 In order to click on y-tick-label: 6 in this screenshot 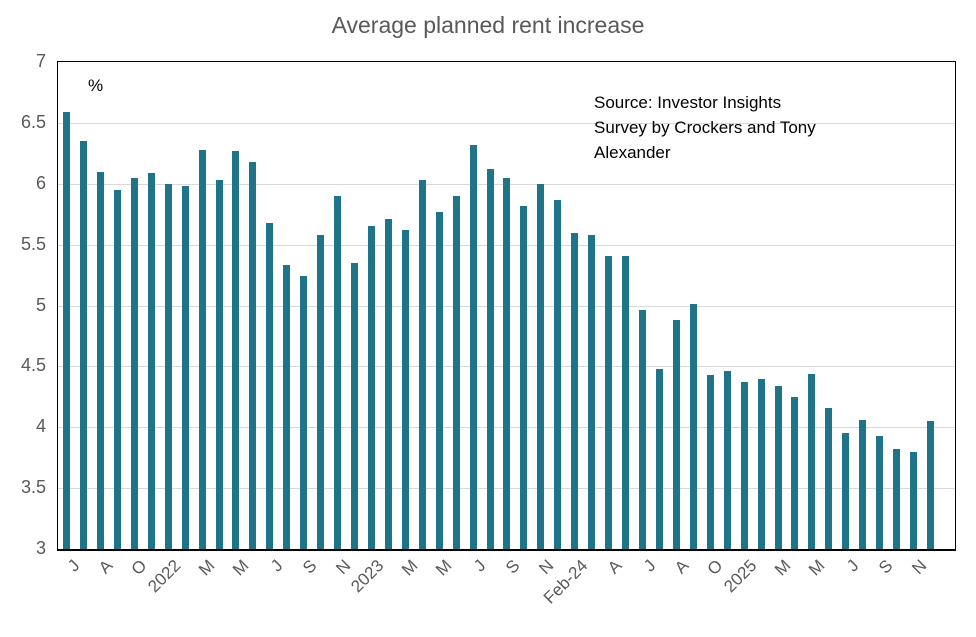, I will do `click(40, 182)`.